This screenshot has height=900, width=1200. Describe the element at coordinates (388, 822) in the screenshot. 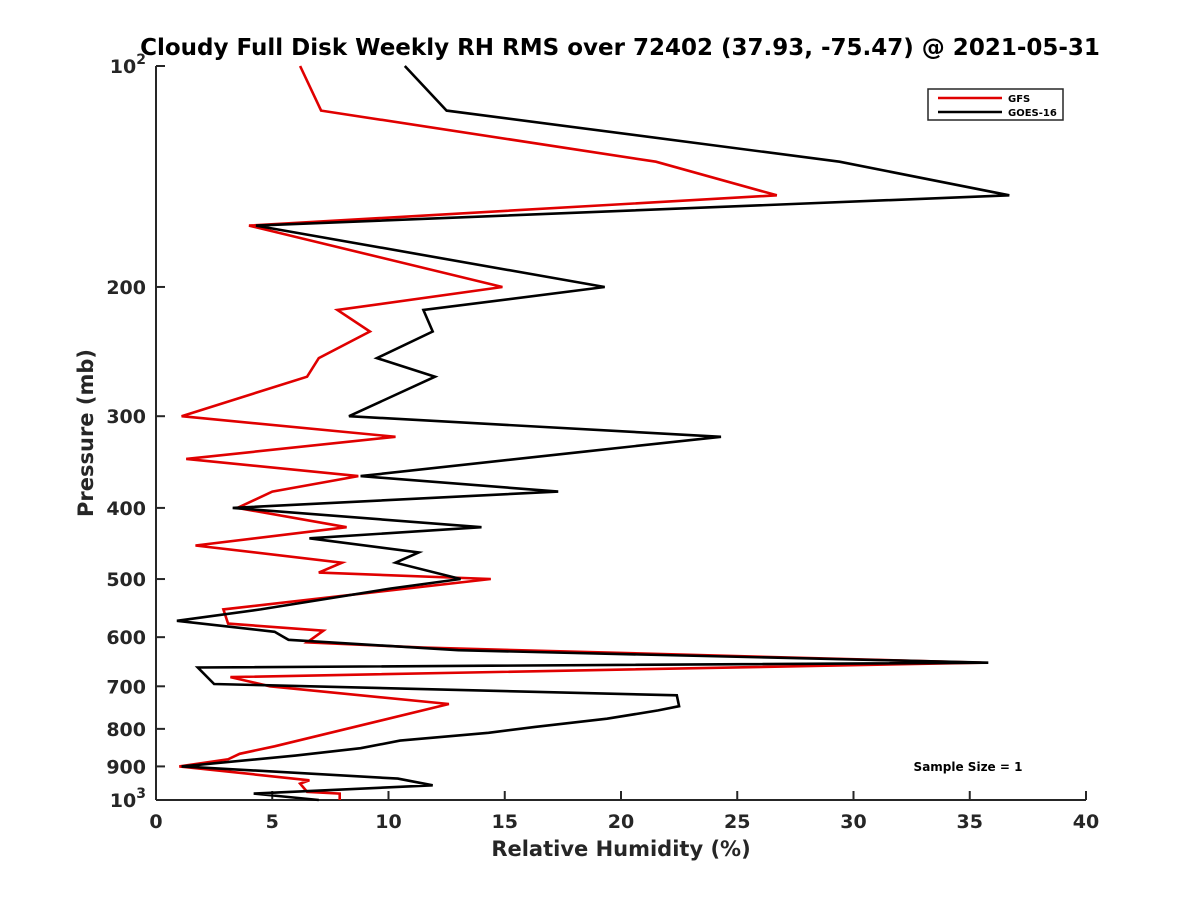

I see `x-tick-label: 10` at that location.